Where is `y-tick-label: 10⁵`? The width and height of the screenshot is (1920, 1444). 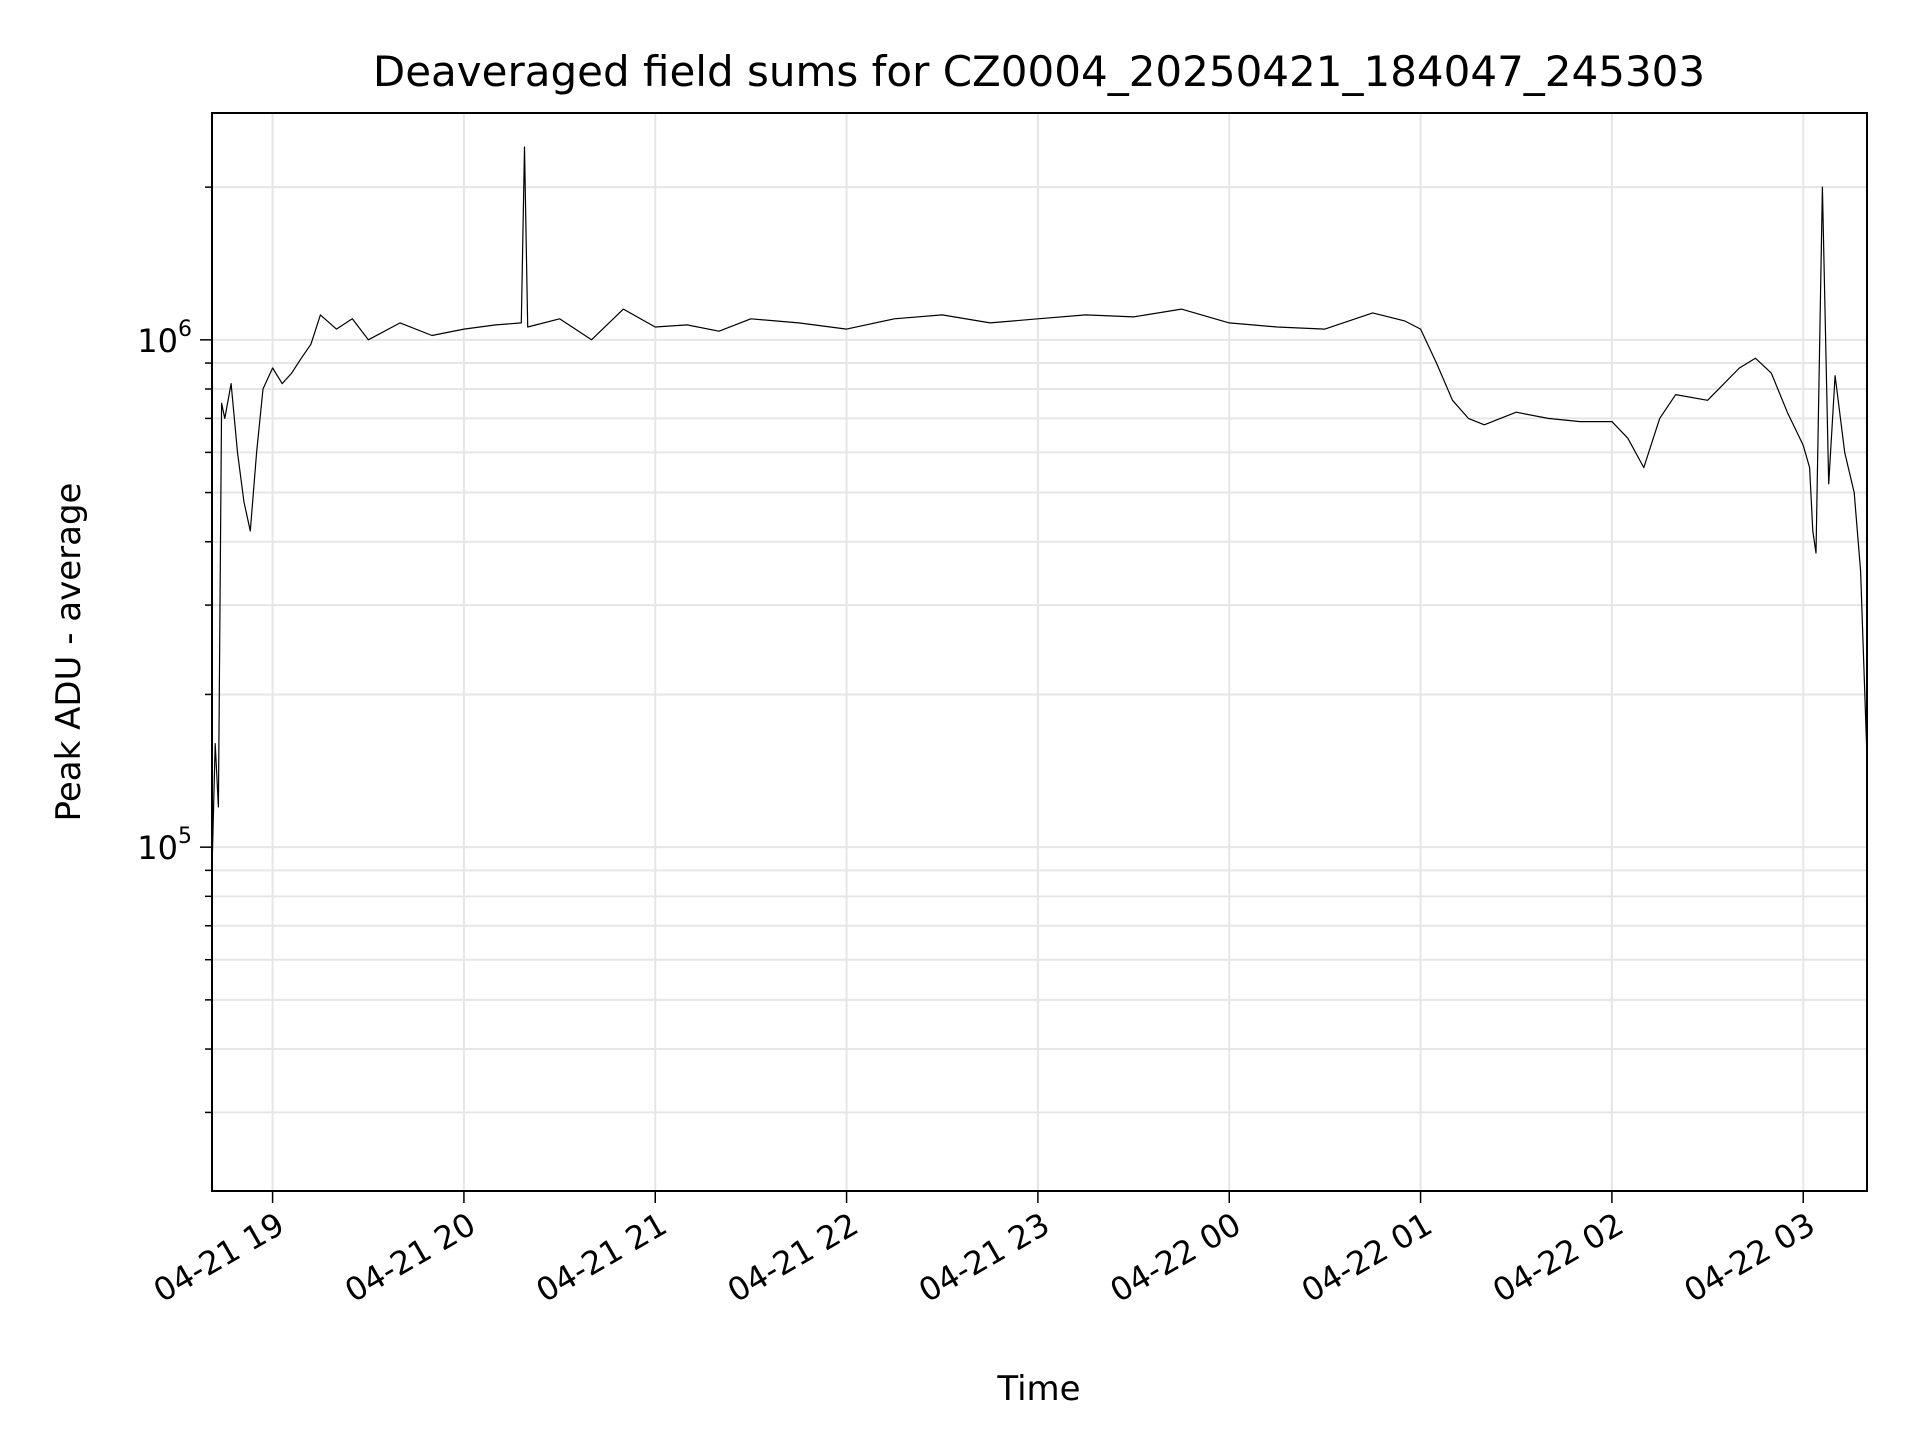
y-tick-label: 10⁵ is located at coordinates (164, 845).